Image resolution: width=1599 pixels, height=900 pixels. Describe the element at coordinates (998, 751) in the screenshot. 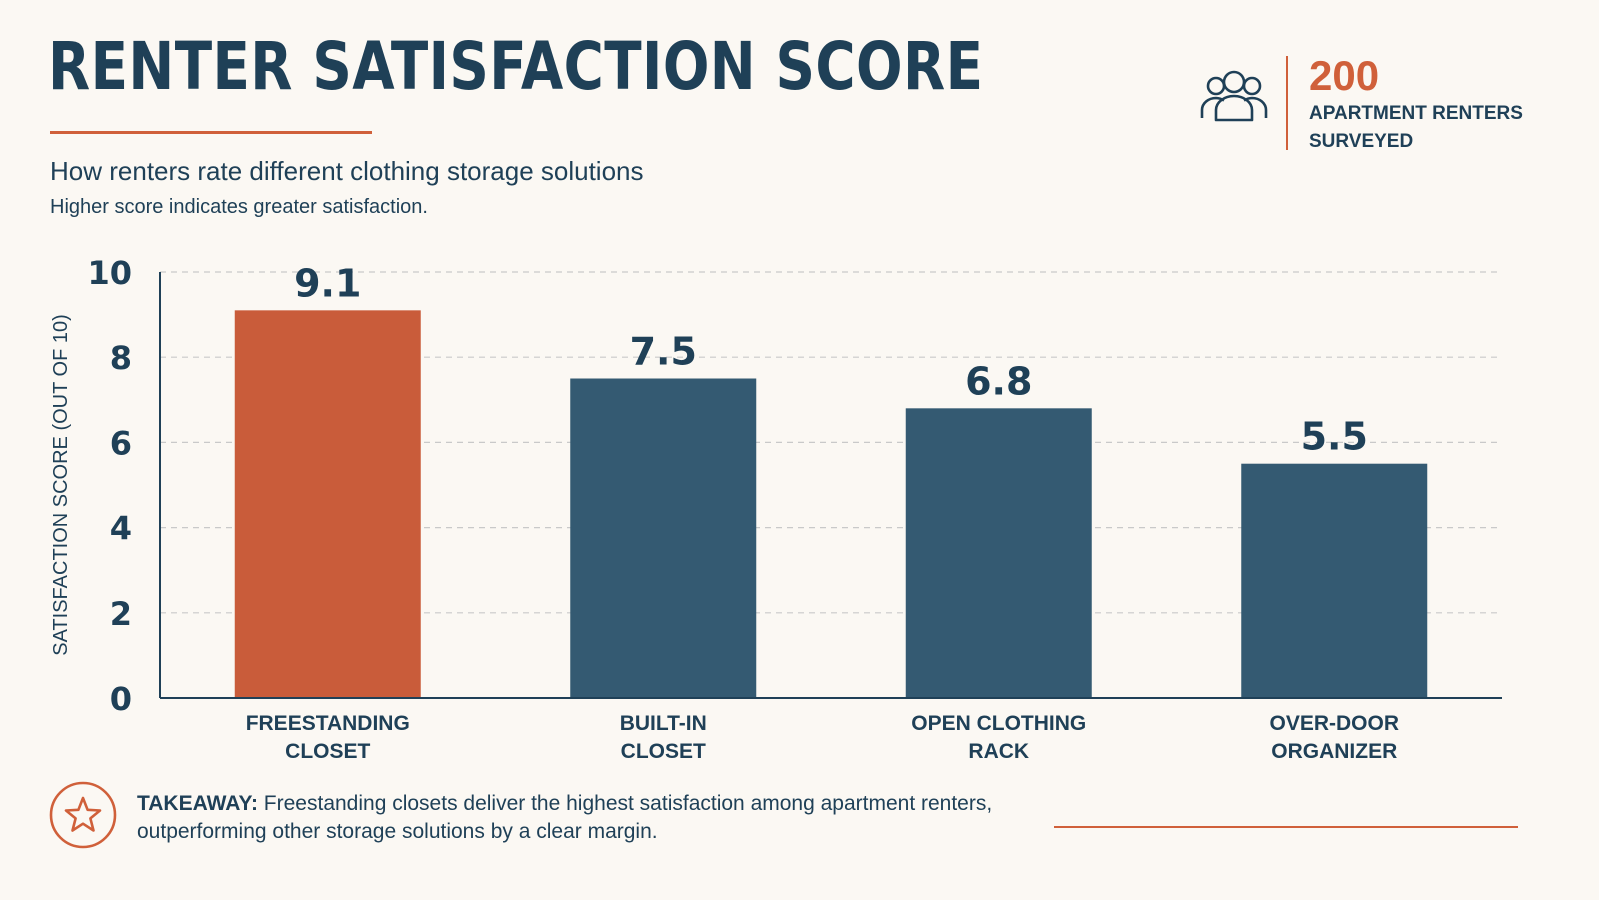

I see `x-tick-label: RACK` at that location.